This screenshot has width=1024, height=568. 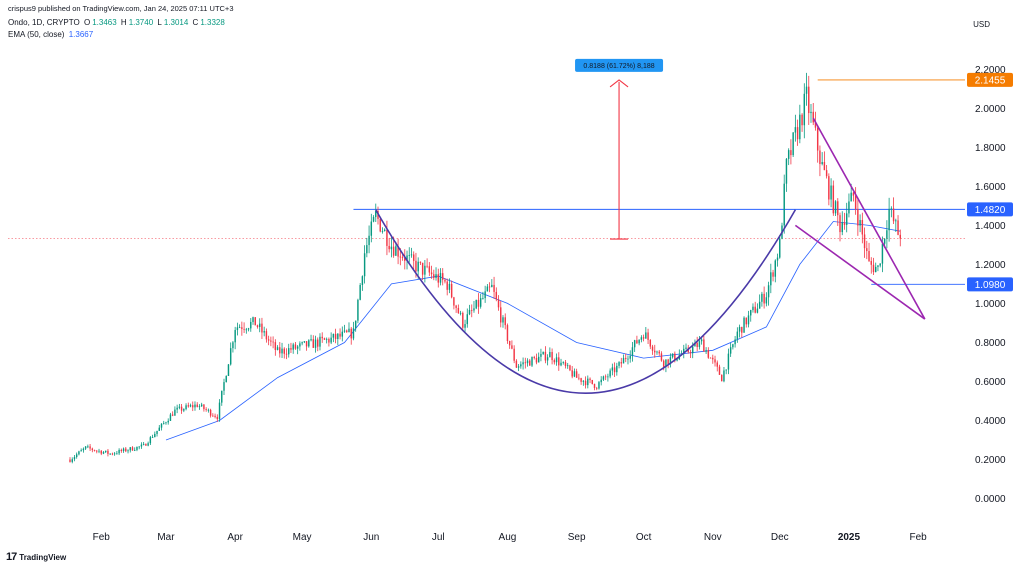 What do you see at coordinates (577, 537) in the screenshot?
I see `x-tick-label: Sep` at bounding box center [577, 537].